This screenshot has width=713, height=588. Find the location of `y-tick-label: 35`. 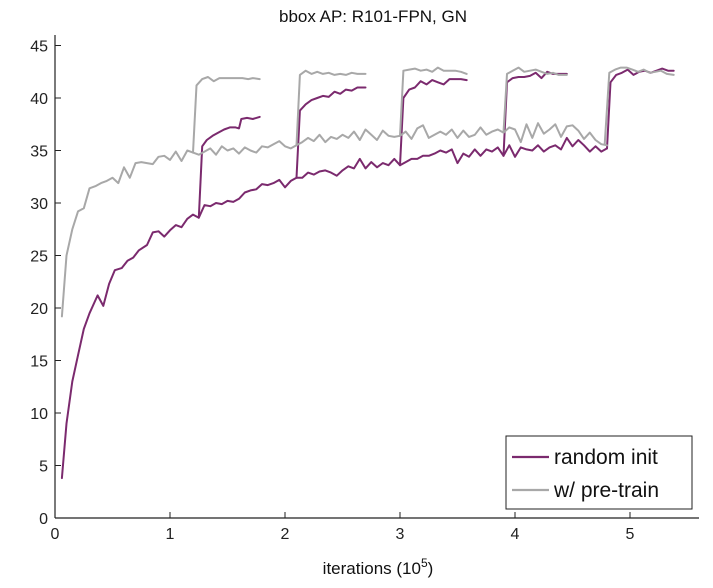

y-tick-label: 35 is located at coordinates (39, 152).